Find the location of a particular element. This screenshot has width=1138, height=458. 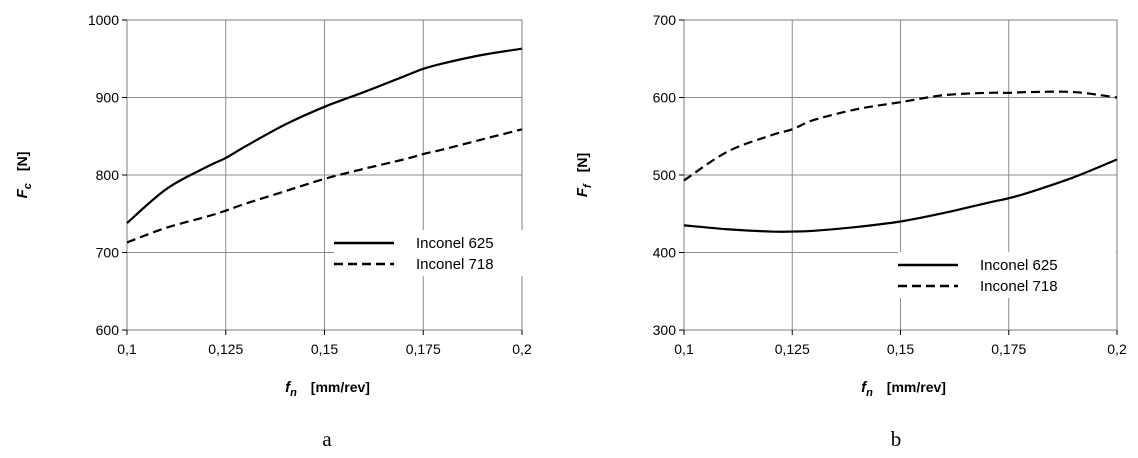

y-tick-label: 900 is located at coordinates (108, 98).